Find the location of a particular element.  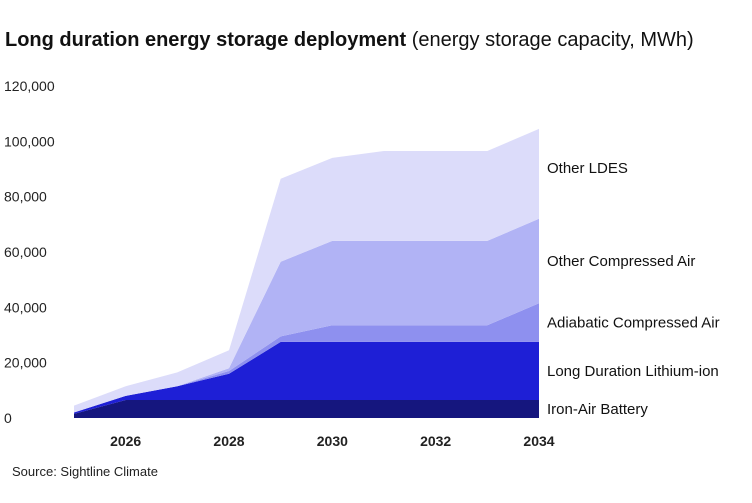

area-series-iron-air-battery is located at coordinates (306, 409).